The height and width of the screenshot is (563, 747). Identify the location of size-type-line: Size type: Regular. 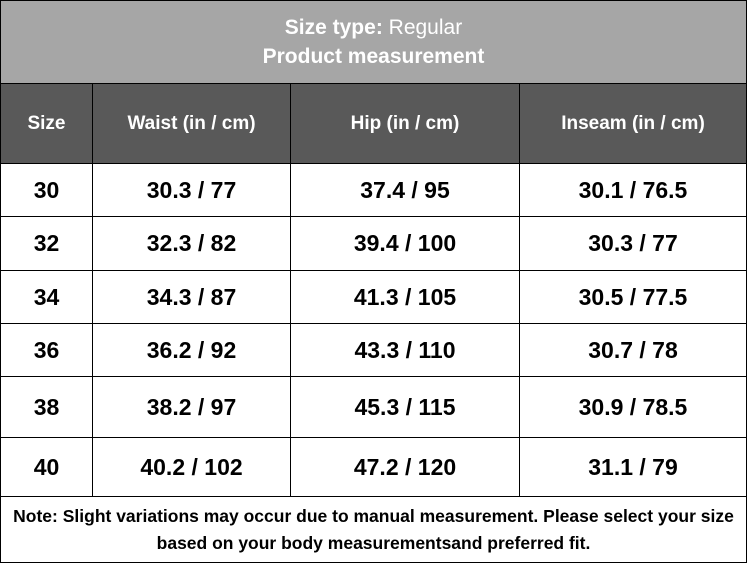
(373, 27).